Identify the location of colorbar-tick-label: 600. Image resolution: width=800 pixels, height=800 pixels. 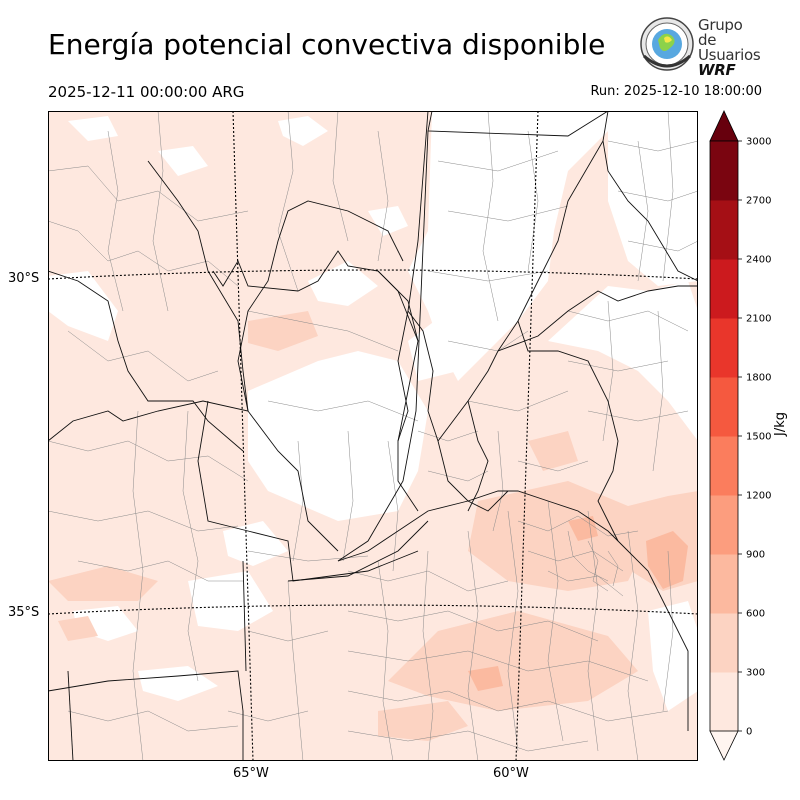
(755, 614).